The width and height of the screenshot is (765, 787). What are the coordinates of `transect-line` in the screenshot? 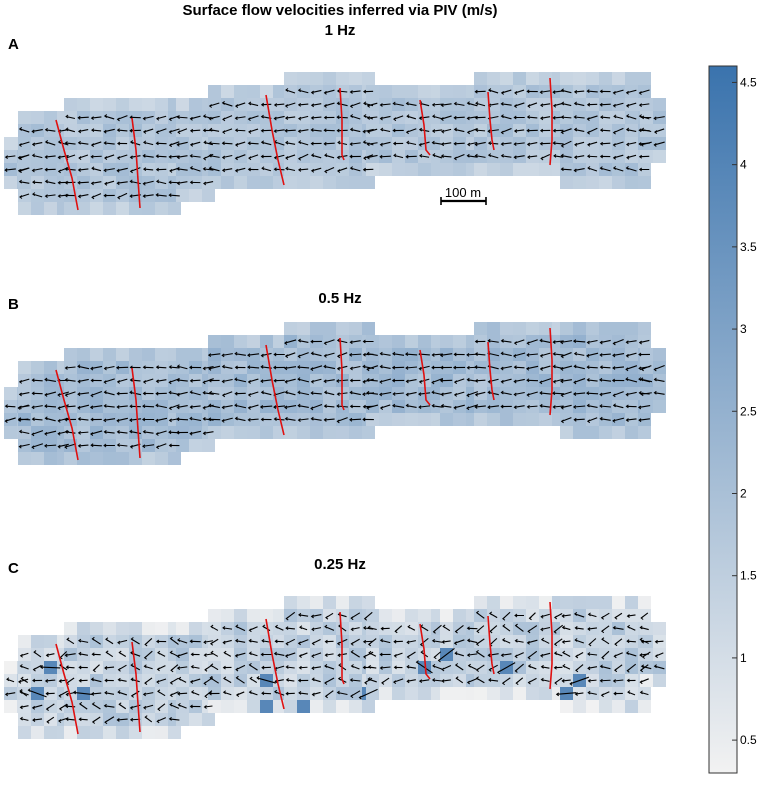 It's located at (67, 689).